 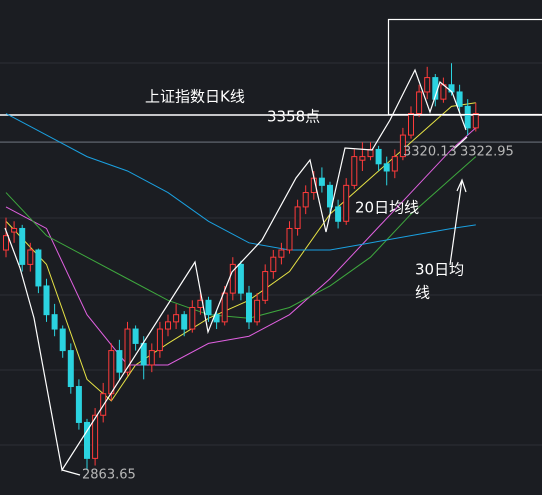 What do you see at coordinates (461, 142) in the screenshot?
I see `last-arrow` at bounding box center [461, 142].